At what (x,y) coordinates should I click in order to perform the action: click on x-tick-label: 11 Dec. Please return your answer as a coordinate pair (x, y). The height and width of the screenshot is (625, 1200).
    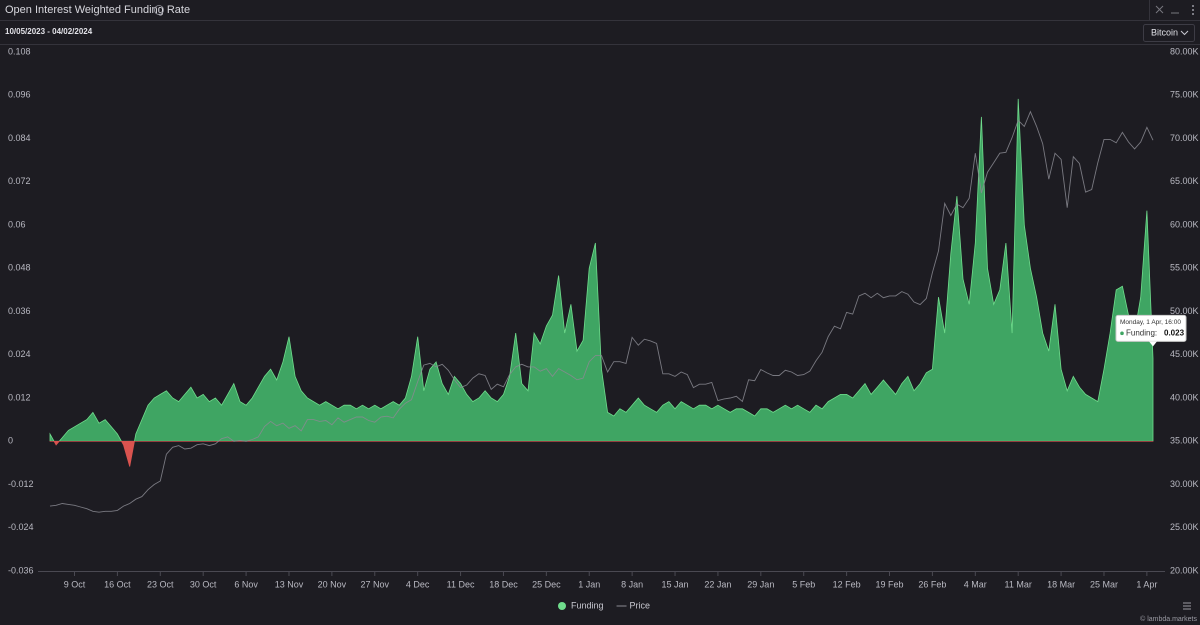
    Looking at the image, I should click on (461, 584).